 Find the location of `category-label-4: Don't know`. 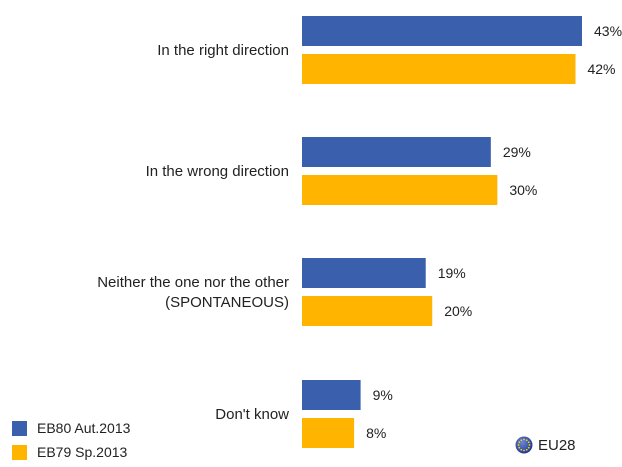

category-label-4: Don't know is located at coordinates (252, 414).